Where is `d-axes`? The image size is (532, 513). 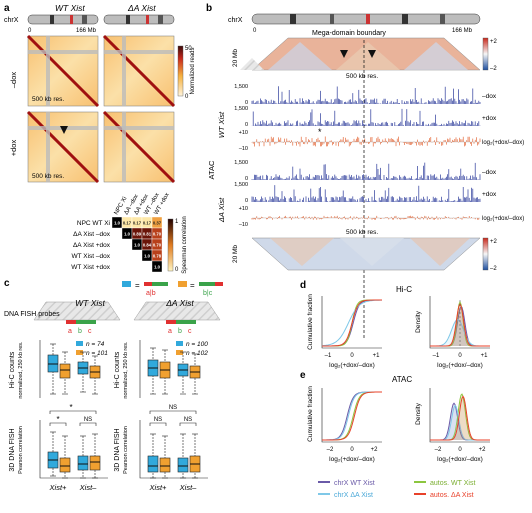
d-axes is located at coordinates (405, 322).